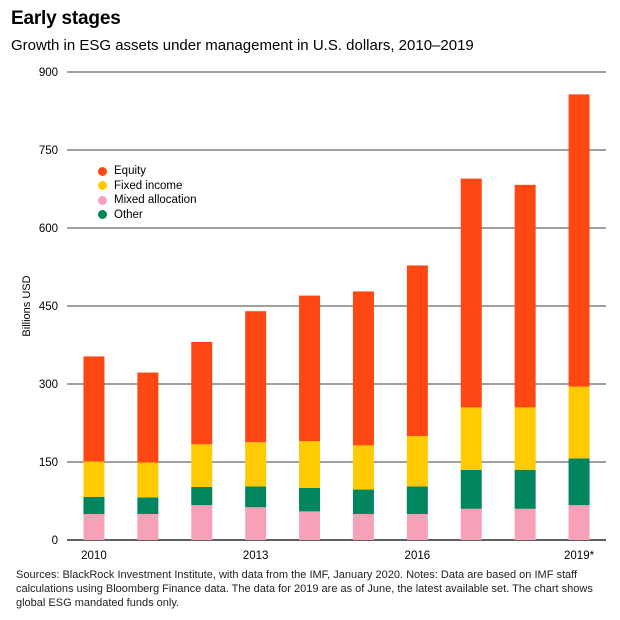 The height and width of the screenshot is (620, 620). Describe the element at coordinates (48, 463) in the screenshot. I see `y-tick-label: 150` at that location.